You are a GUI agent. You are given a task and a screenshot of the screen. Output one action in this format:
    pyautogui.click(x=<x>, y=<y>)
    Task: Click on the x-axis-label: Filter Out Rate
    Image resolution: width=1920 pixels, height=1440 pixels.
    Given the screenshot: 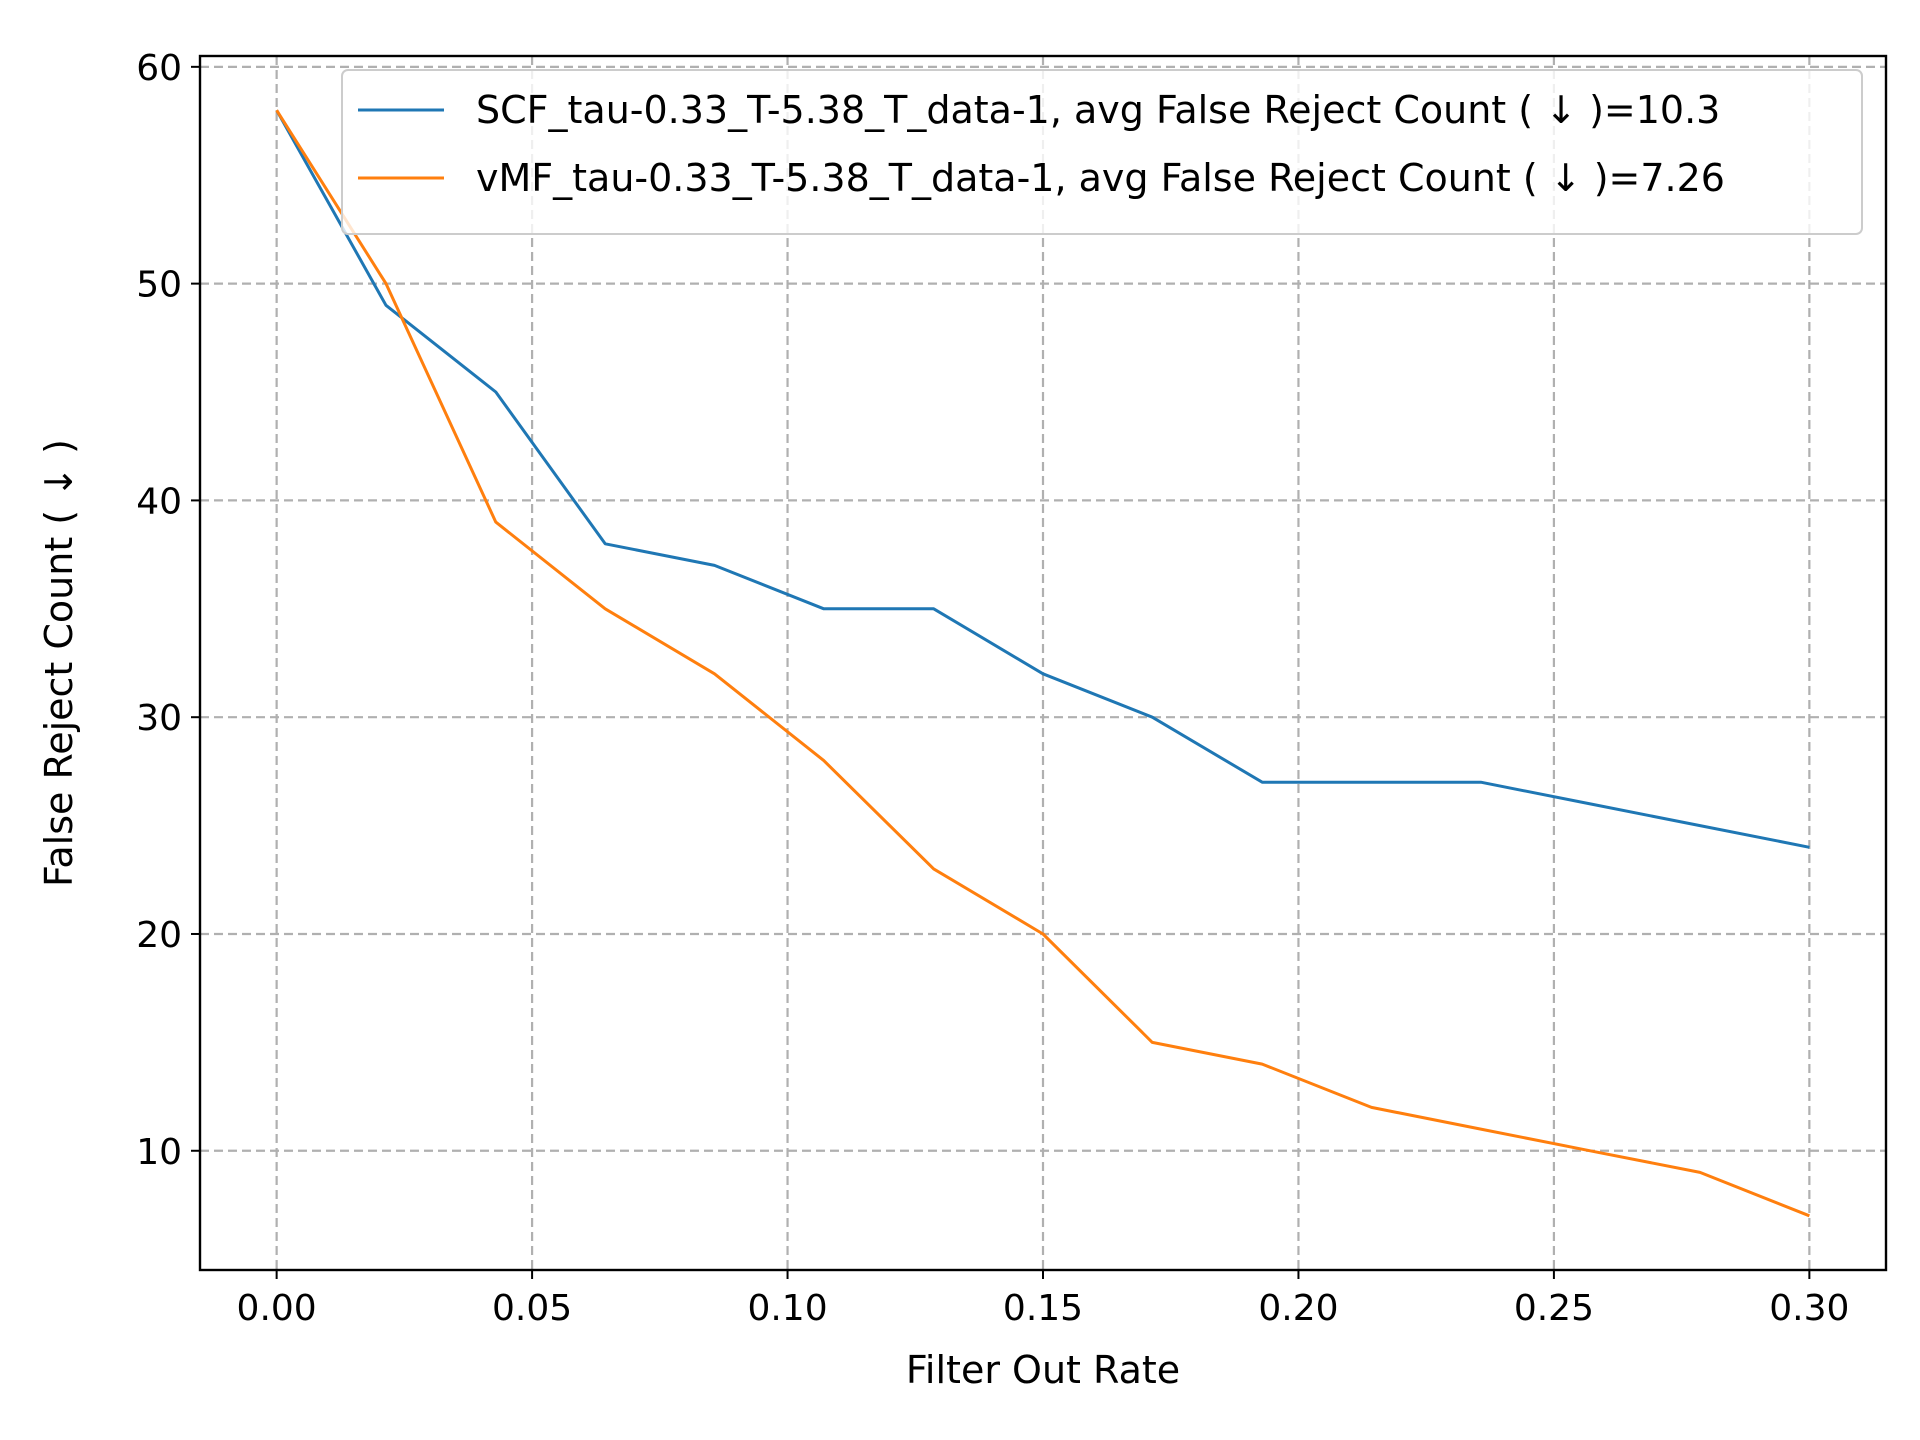 What is the action you would take?
    pyautogui.click(x=1043, y=1370)
    